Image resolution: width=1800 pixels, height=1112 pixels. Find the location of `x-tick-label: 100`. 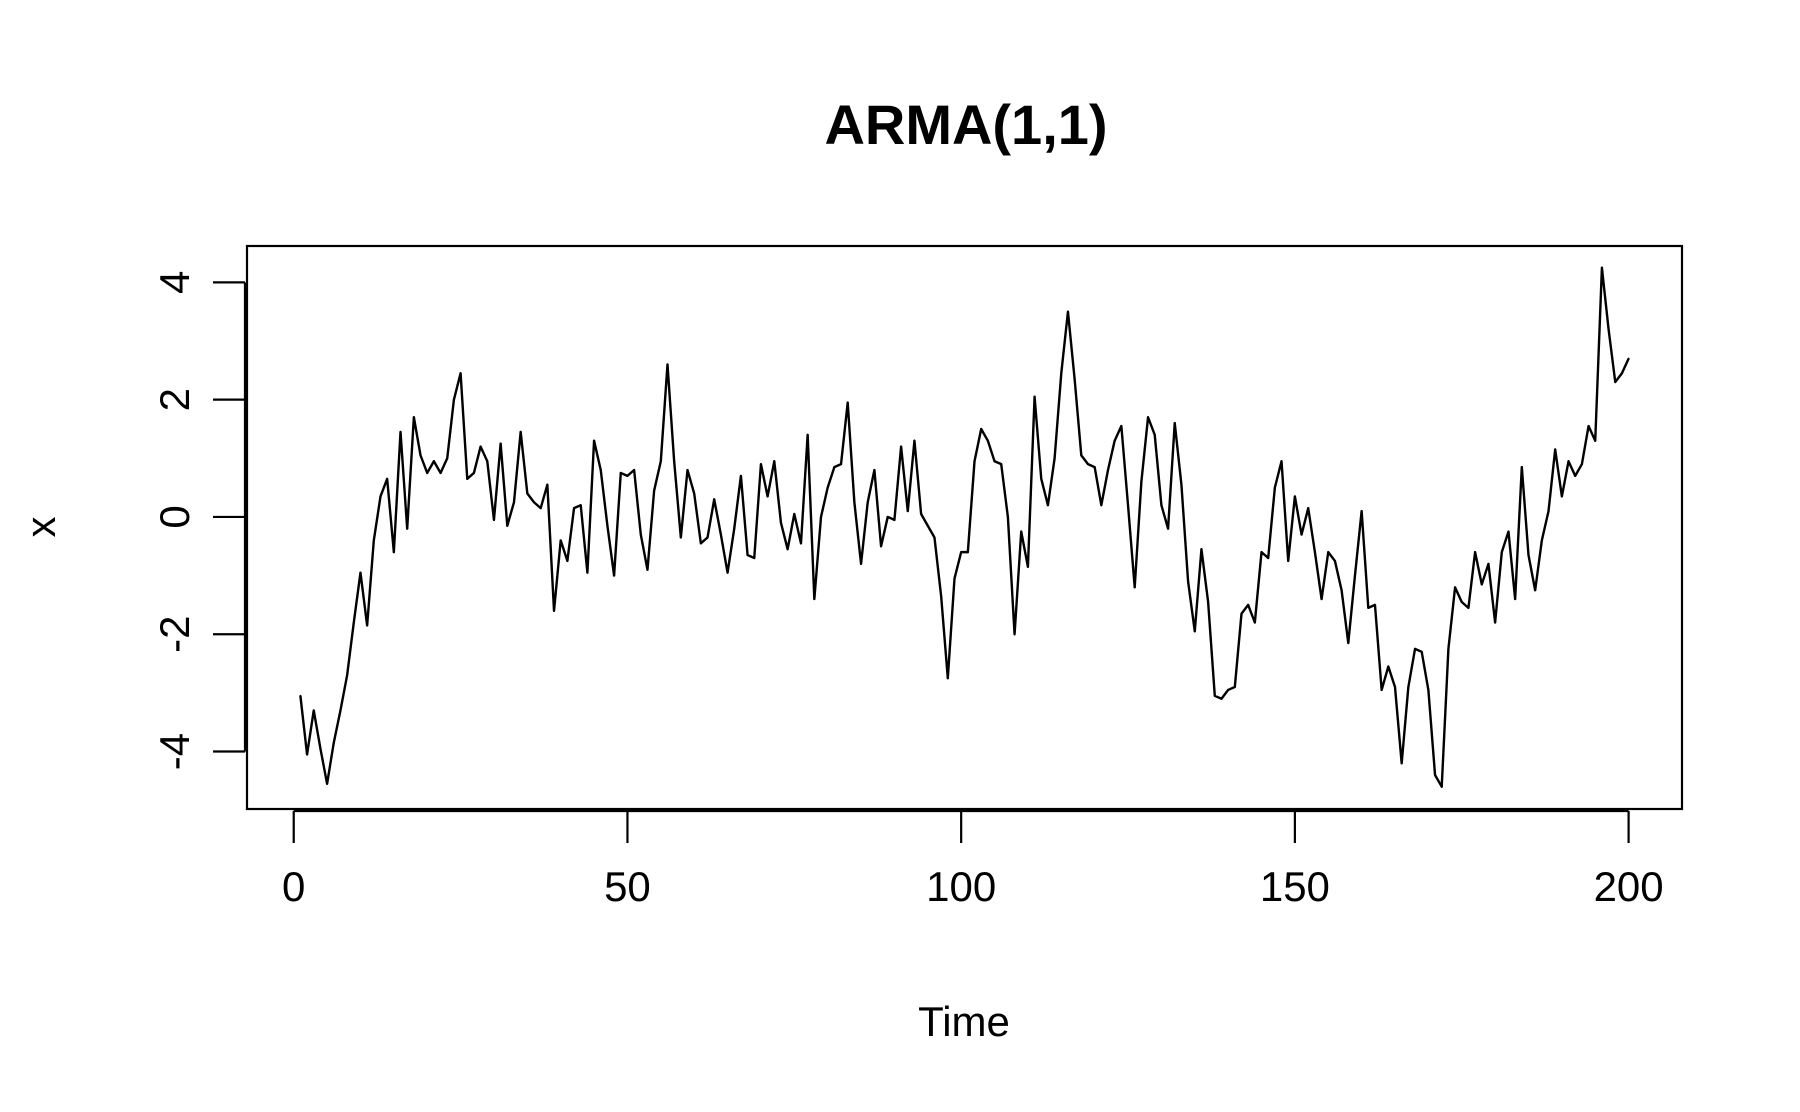

x-tick-label: 100 is located at coordinates (961, 886).